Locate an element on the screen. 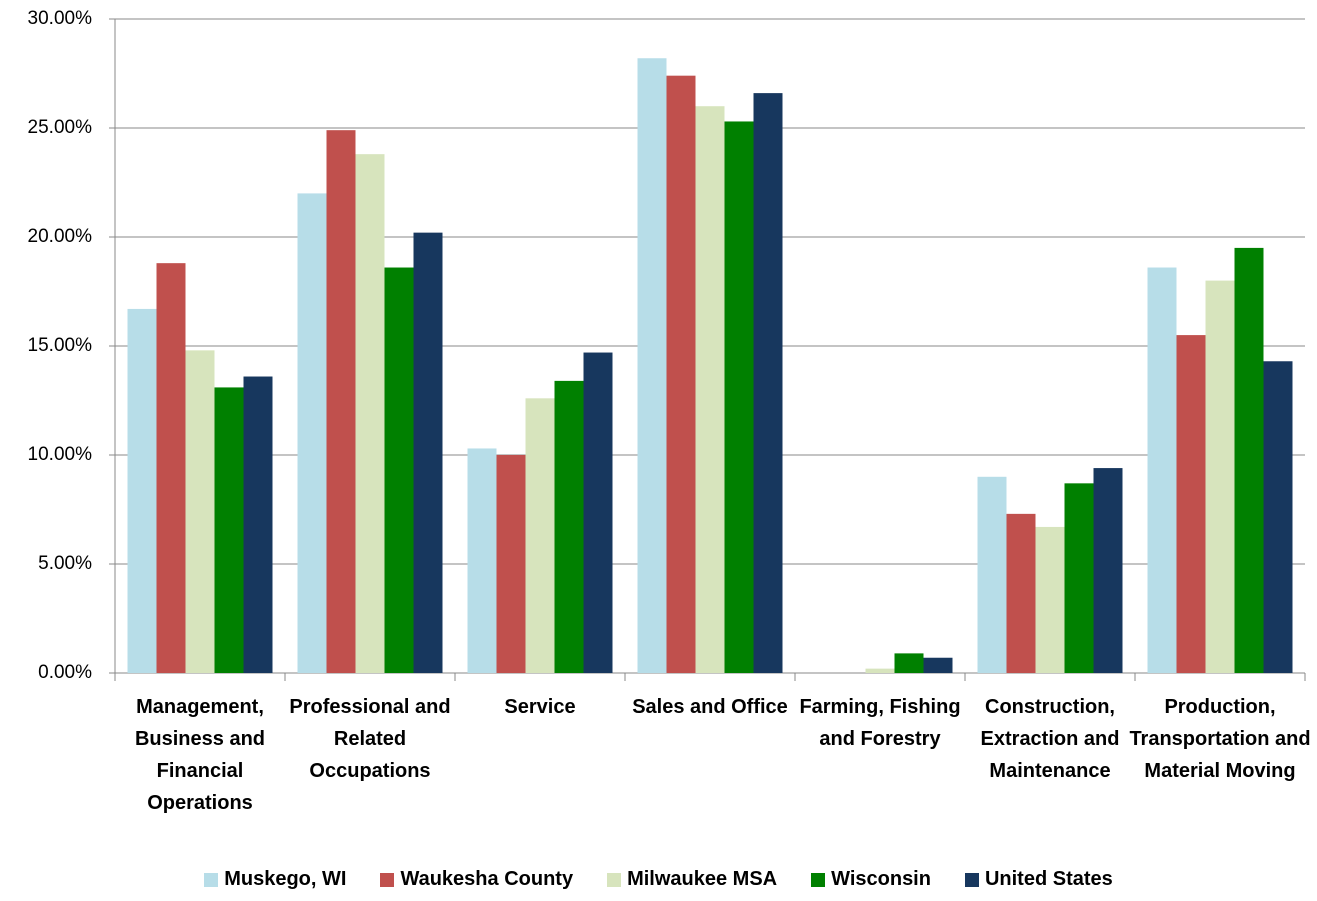  y-tick-label: 15.00% is located at coordinates (60, 345).